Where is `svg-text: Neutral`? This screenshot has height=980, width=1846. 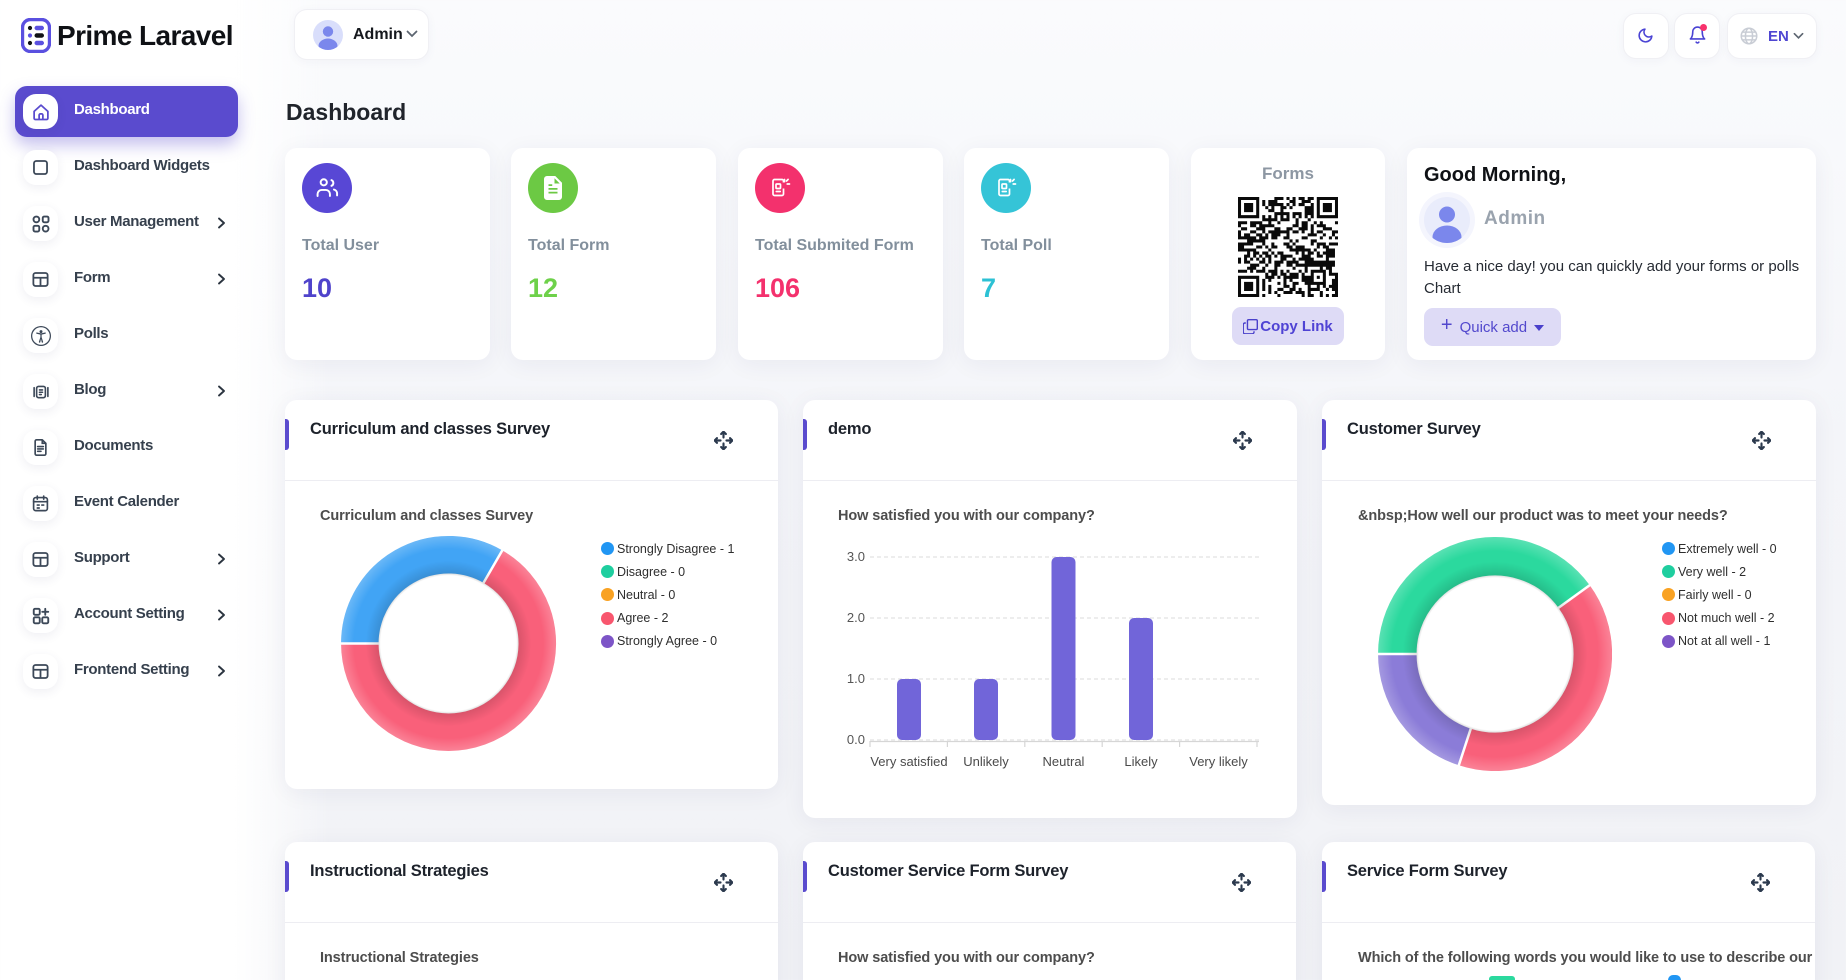 svg-text: Neutral is located at coordinates (1064, 761).